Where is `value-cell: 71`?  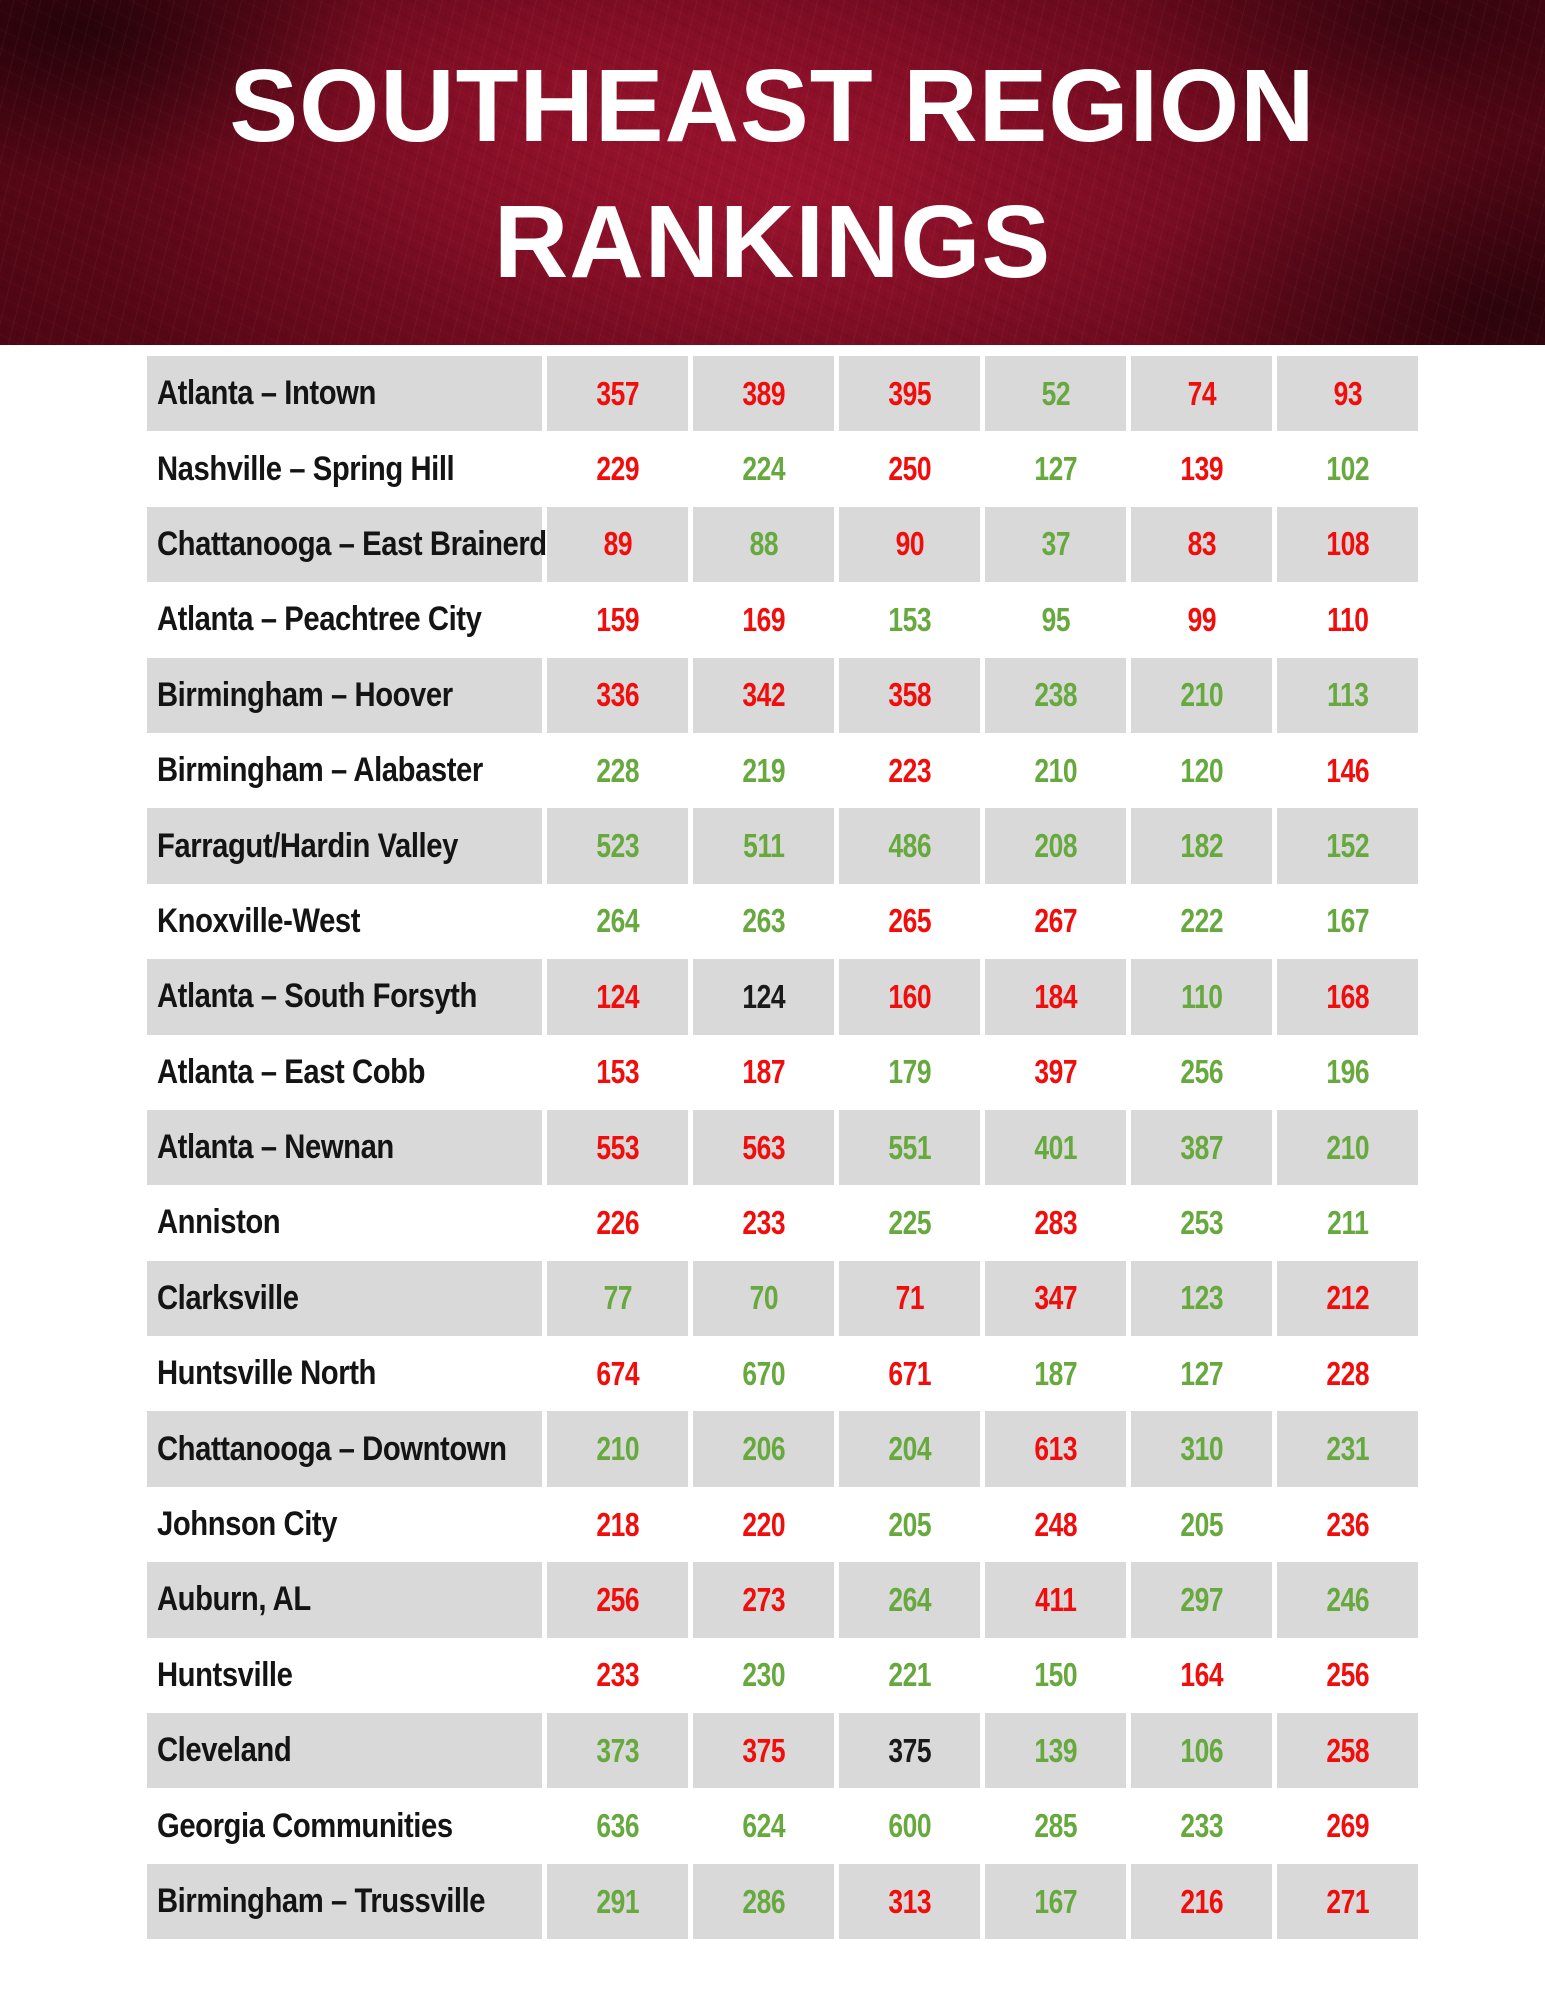
value-cell: 71 is located at coordinates (909, 1298).